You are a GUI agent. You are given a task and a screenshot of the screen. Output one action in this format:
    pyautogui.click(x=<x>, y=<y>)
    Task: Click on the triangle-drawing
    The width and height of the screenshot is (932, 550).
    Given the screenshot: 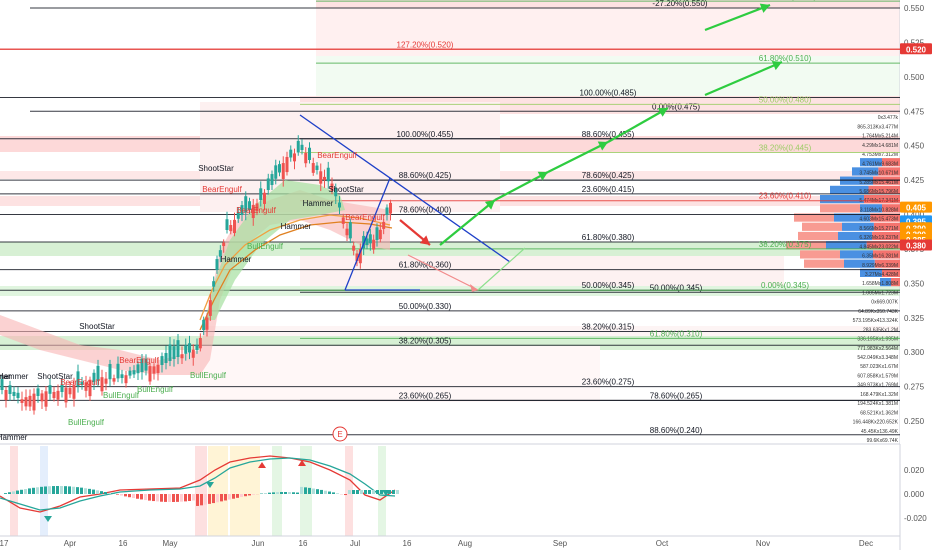 What is the action you would take?
    pyautogui.click(x=412, y=203)
    